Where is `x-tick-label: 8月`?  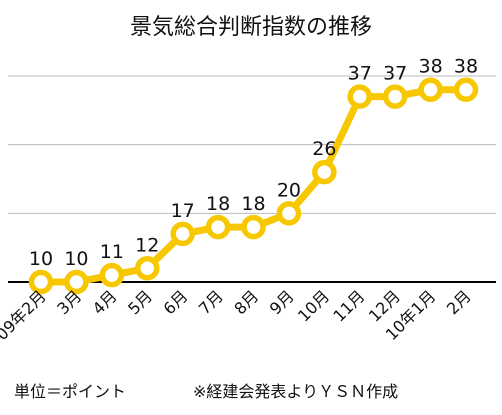 x-tick-label: 8月 is located at coordinates (246, 302).